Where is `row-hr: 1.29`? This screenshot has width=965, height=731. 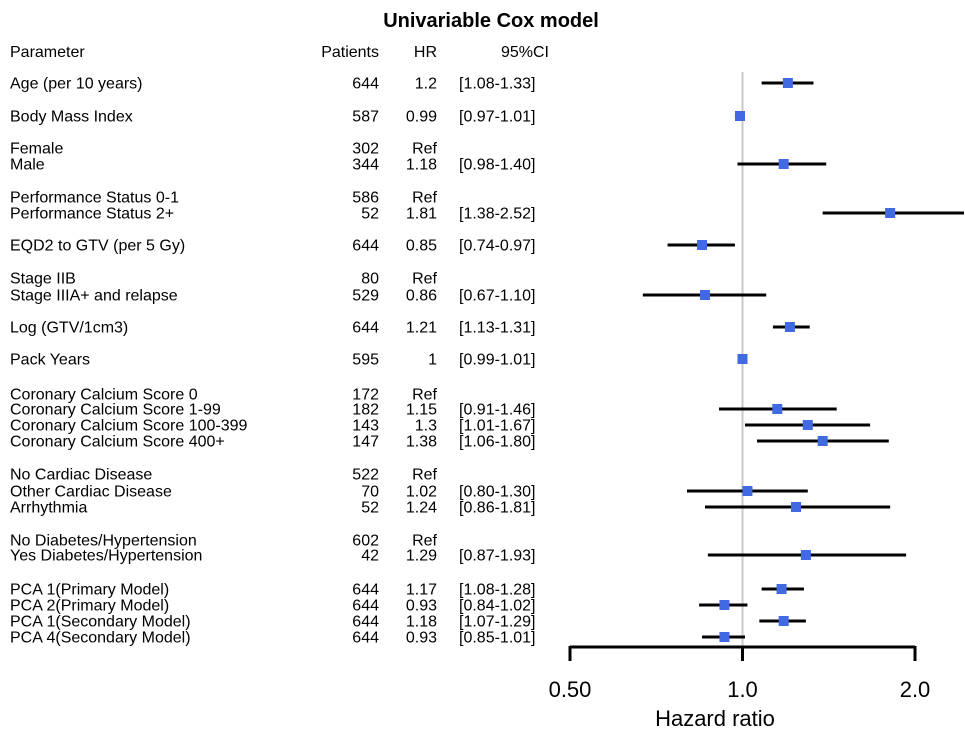 row-hr: 1.29 is located at coordinates (421, 556).